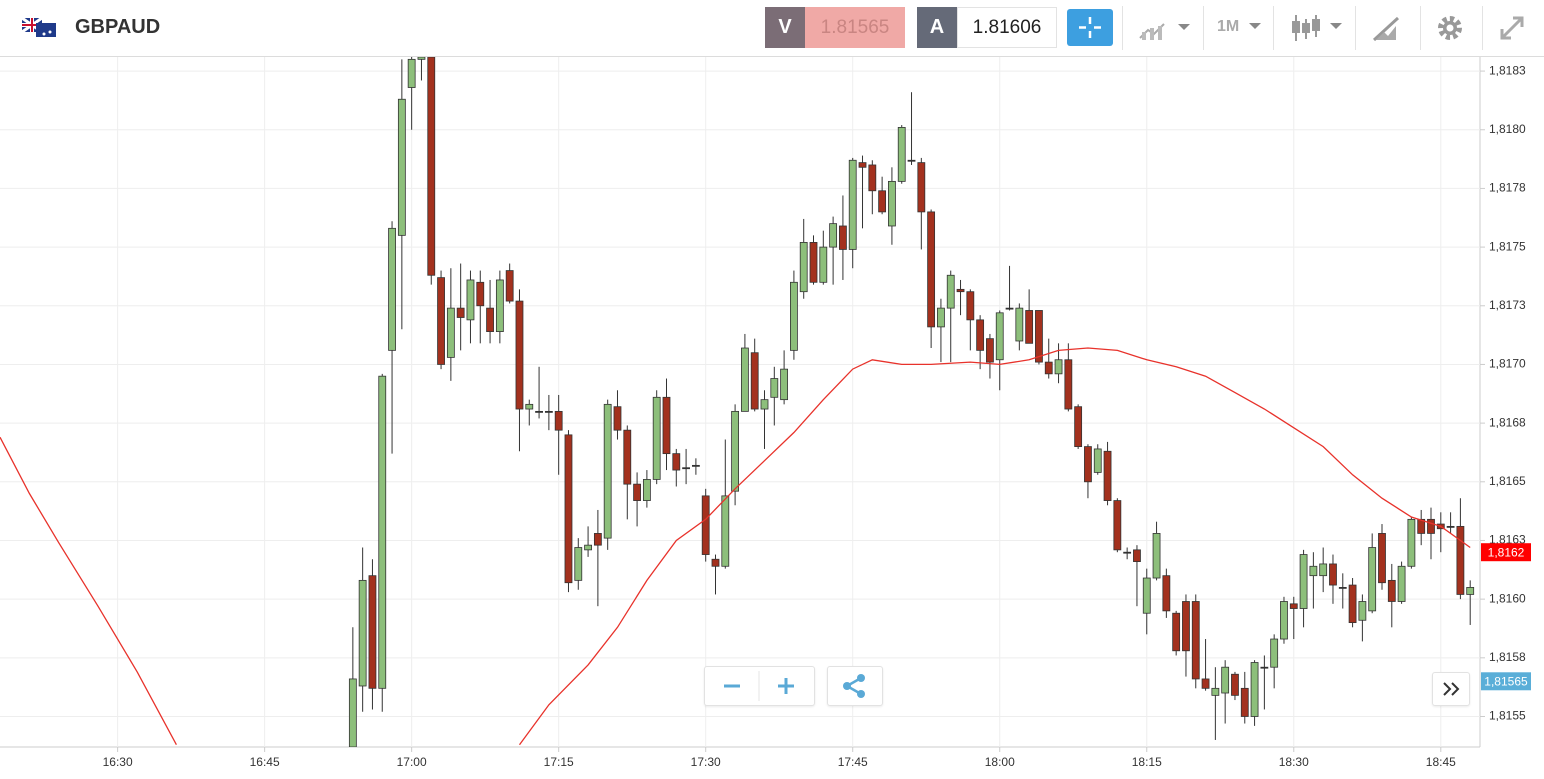 The width and height of the screenshot is (1544, 779). Describe the element at coordinates (1507, 246) in the screenshot. I see `y-tick-label: 1,8175` at that location.